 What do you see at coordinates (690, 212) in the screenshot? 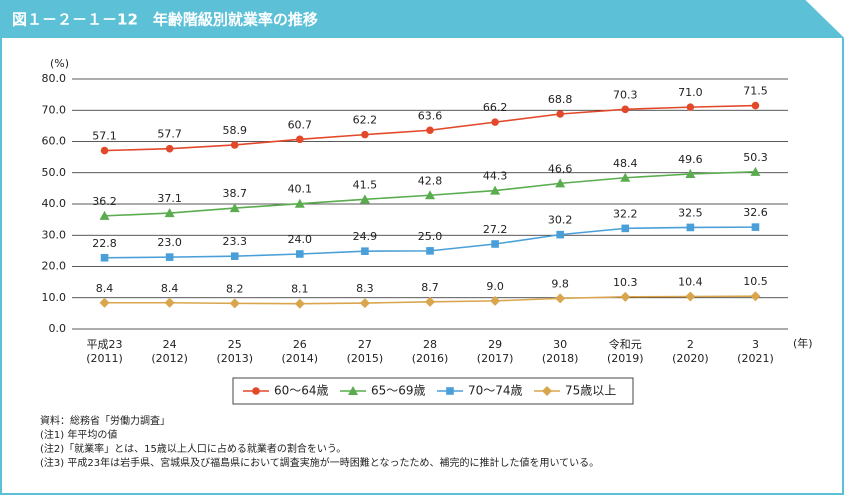
I see `data-label: 32.5` at bounding box center [690, 212].